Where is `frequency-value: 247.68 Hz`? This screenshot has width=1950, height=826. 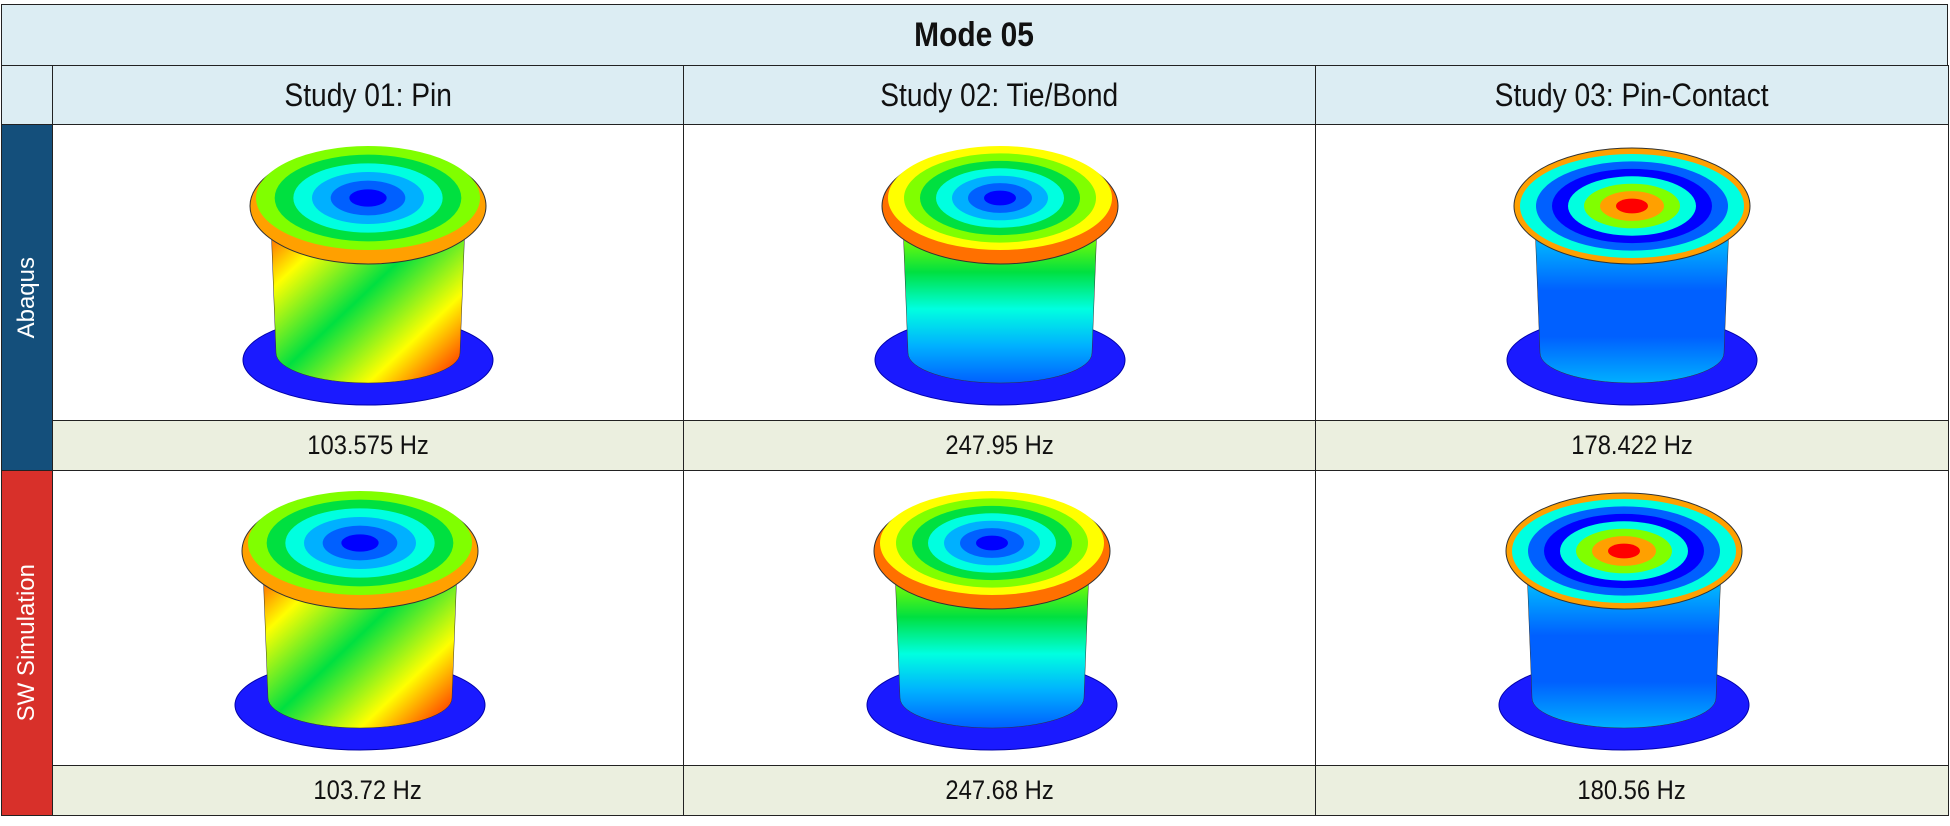 frequency-value: 247.68 Hz is located at coordinates (999, 790).